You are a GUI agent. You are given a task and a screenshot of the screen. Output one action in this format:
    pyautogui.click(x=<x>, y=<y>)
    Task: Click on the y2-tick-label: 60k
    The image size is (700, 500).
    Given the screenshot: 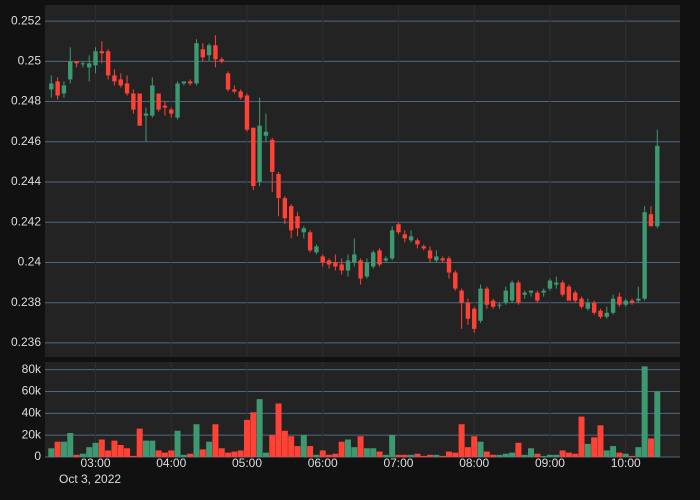 What is the action you would take?
    pyautogui.click(x=32, y=391)
    